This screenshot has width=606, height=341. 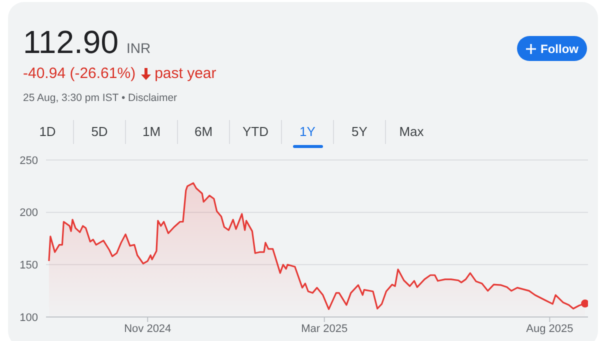 What do you see at coordinates (255, 132) in the screenshot?
I see `text: YTD` at bounding box center [255, 132].